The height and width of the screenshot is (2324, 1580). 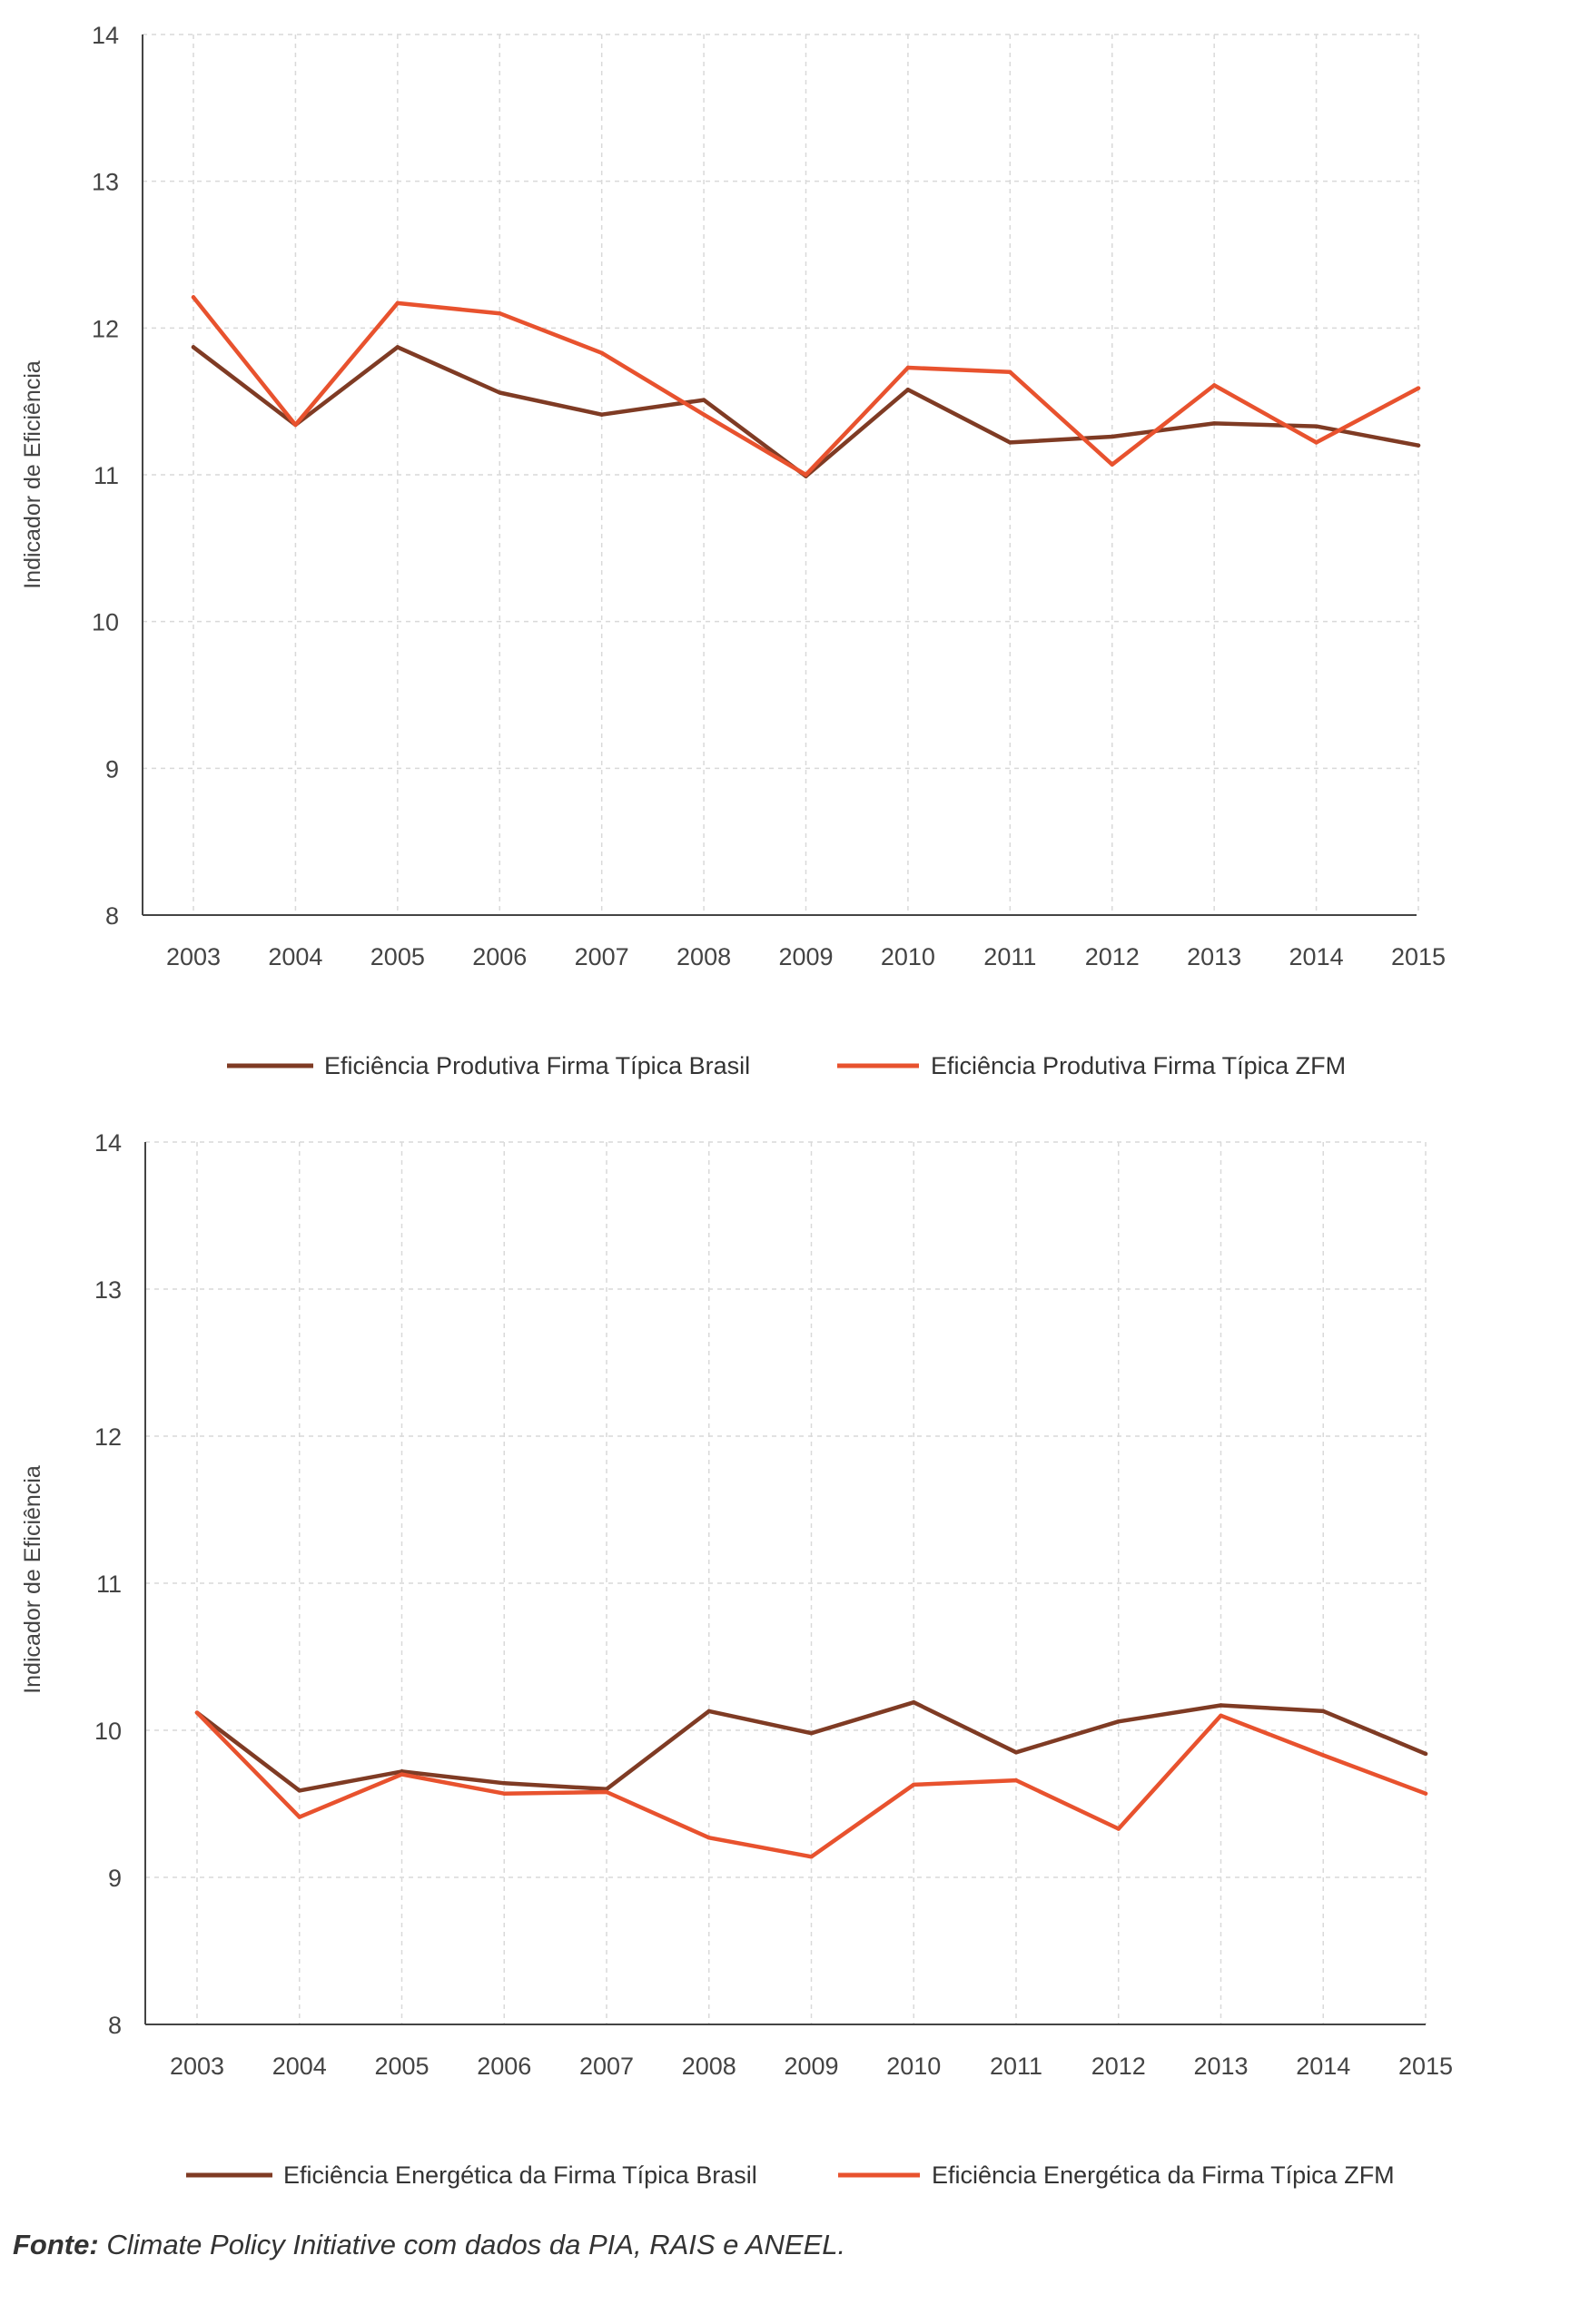 What do you see at coordinates (1139, 1065) in the screenshot?
I see `legend-label: Eficiência Produtiva Firma Típica ZFM` at bounding box center [1139, 1065].